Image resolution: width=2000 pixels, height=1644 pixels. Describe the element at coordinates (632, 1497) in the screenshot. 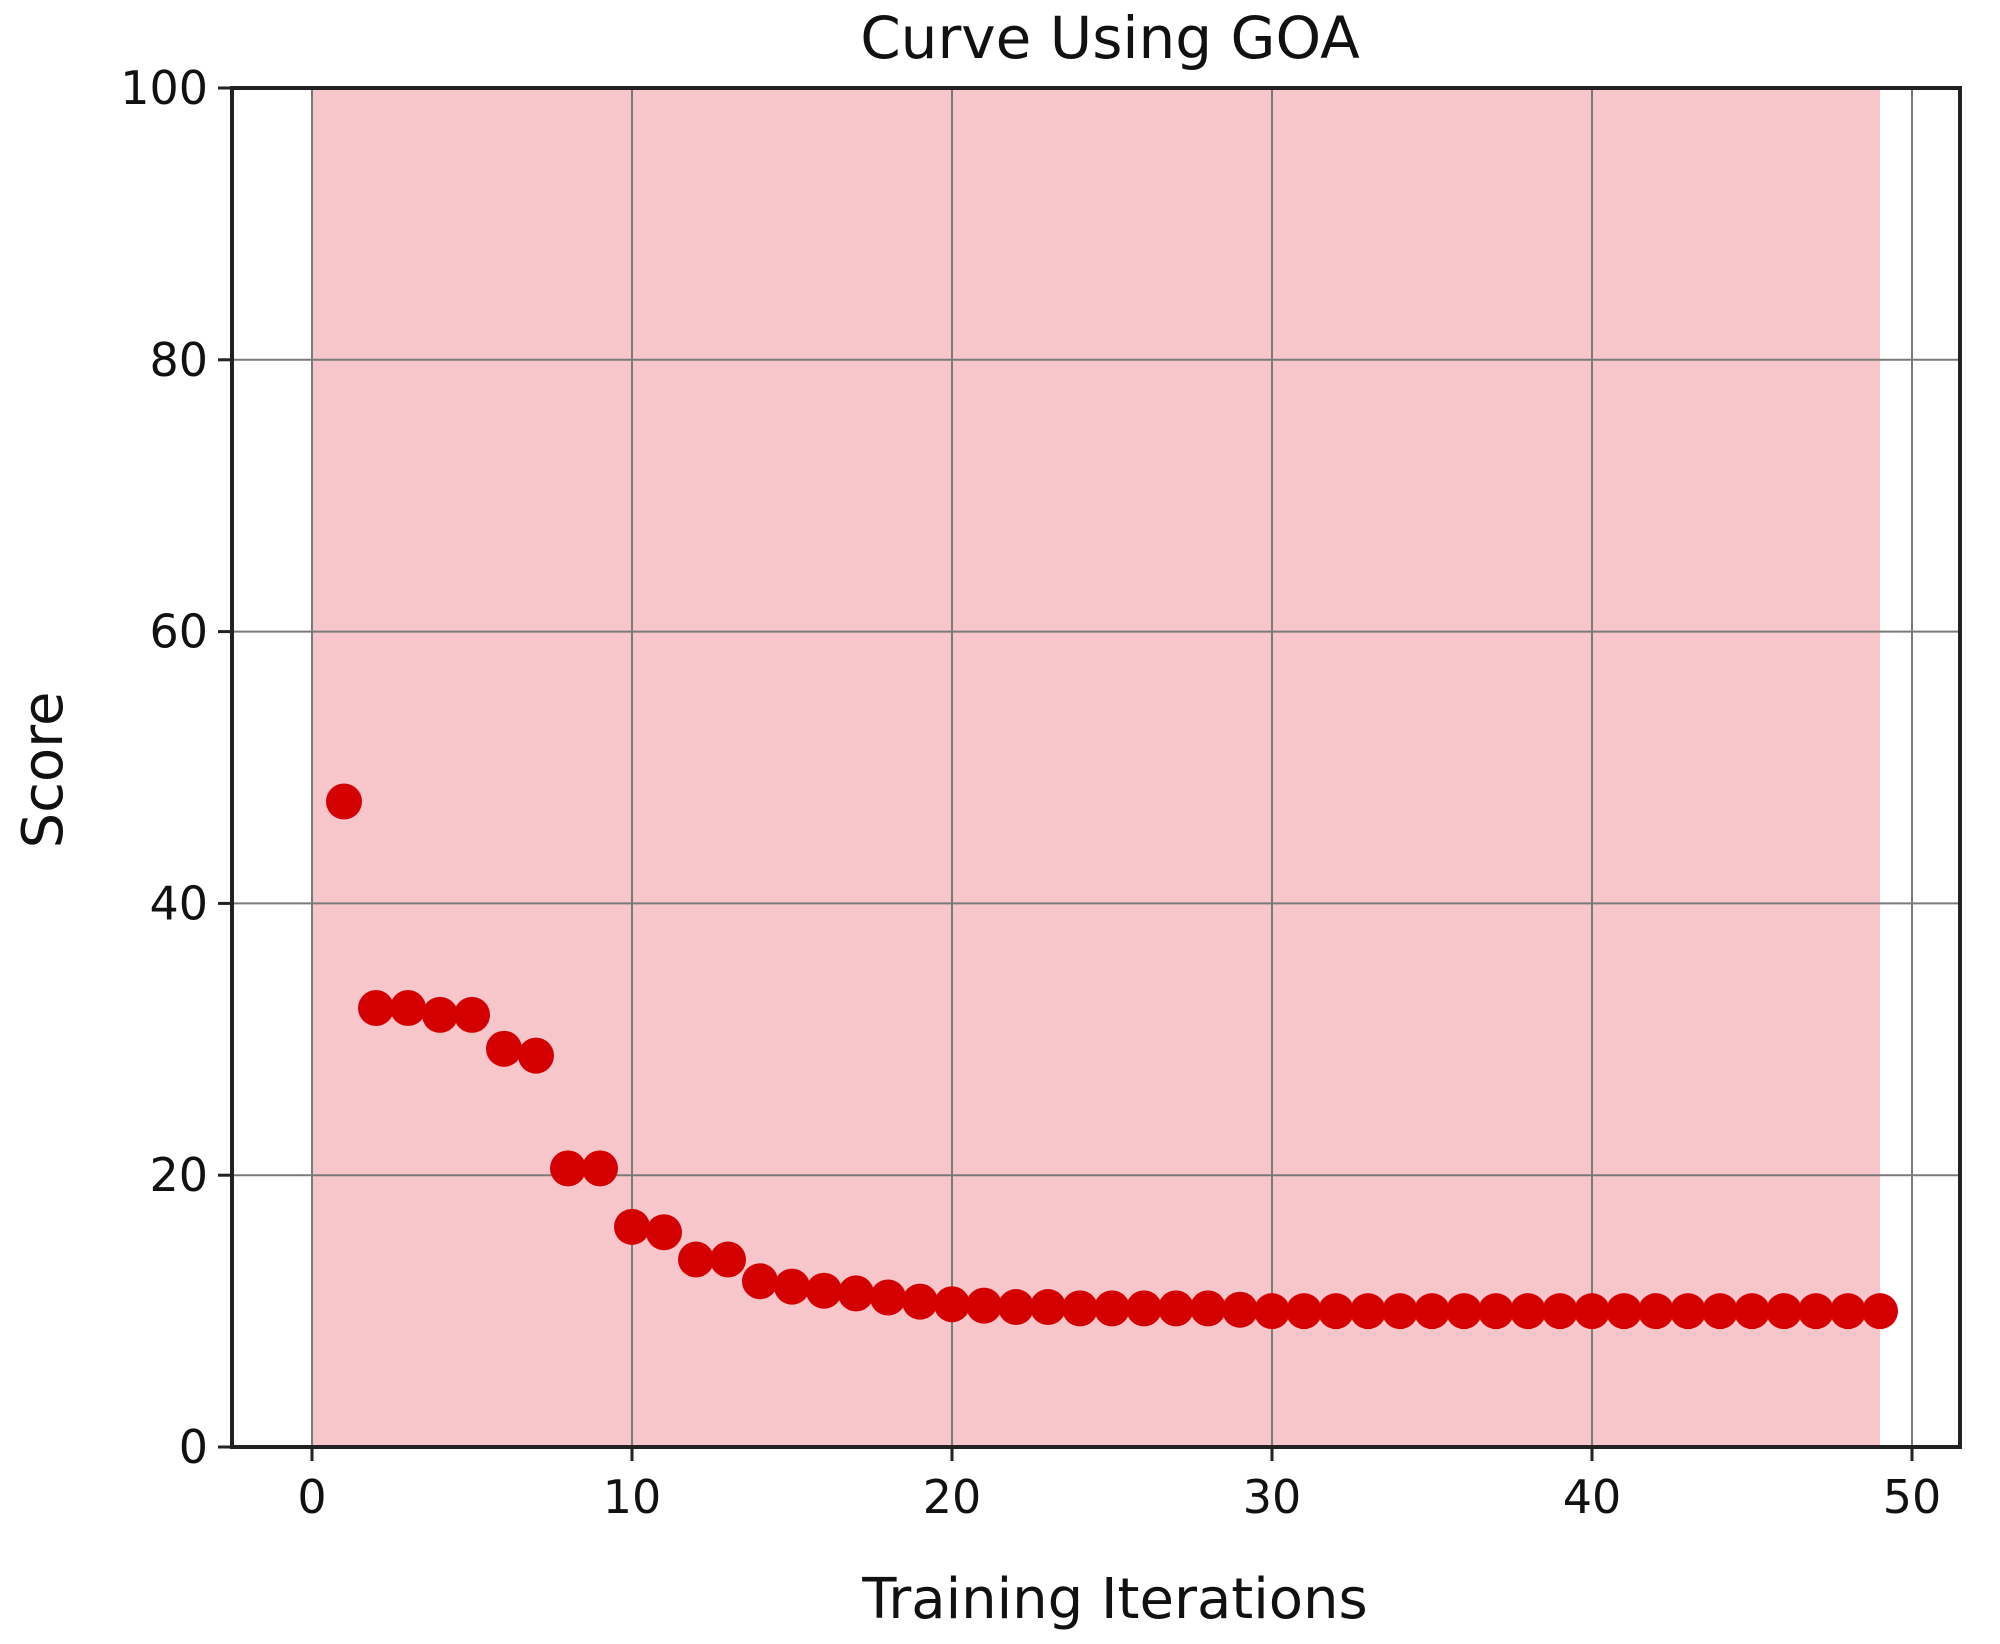

I see `x-tick-label: 10` at that location.